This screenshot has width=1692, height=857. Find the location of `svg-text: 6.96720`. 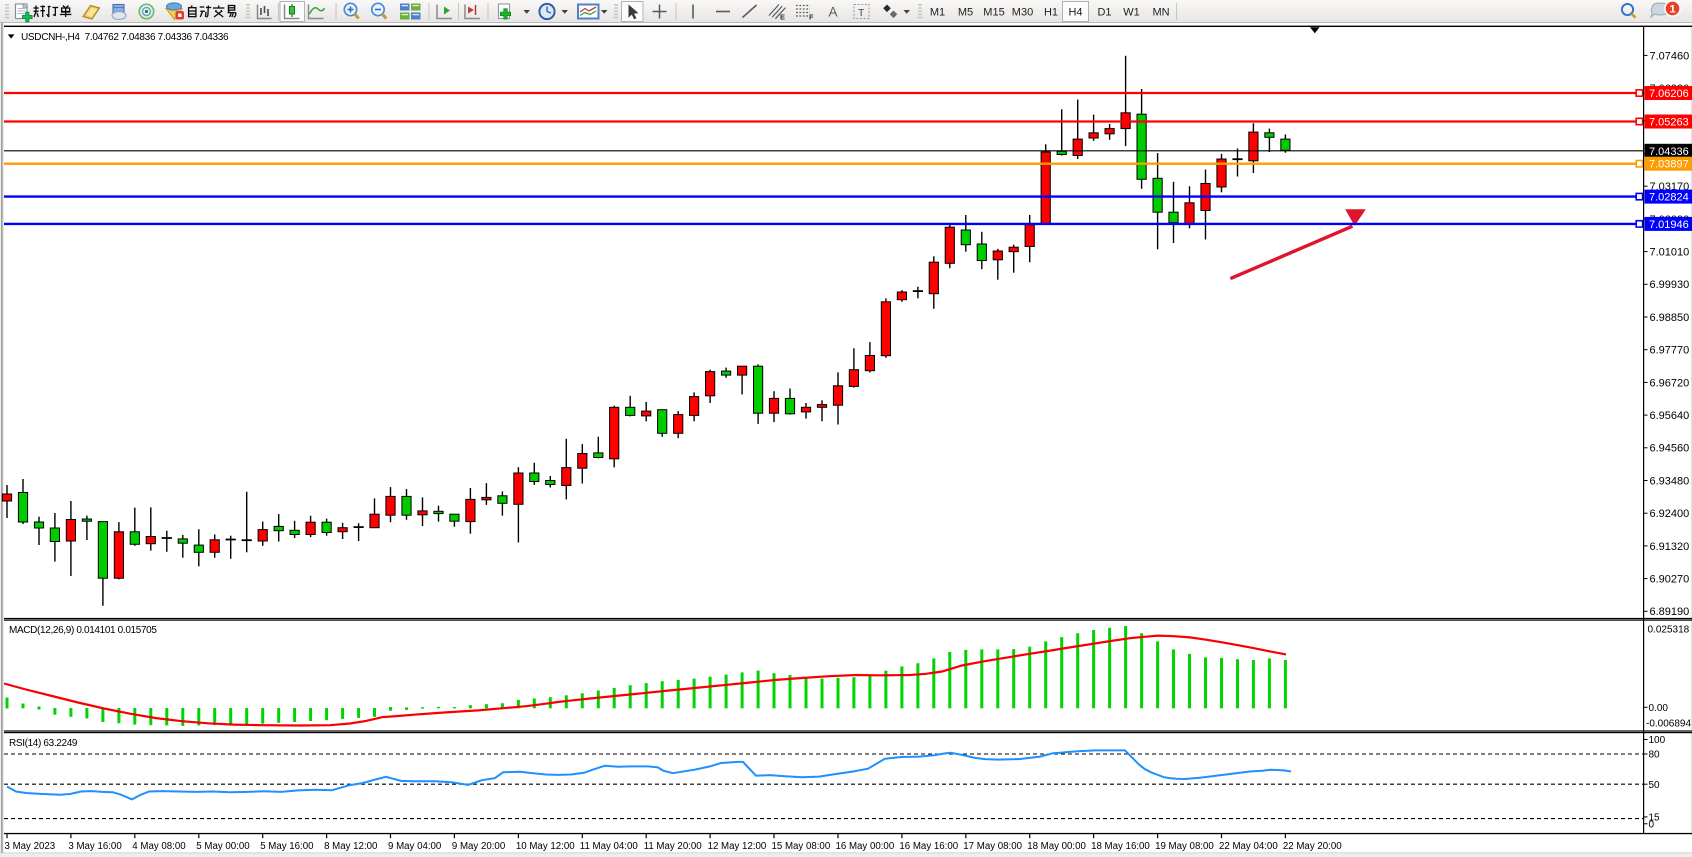

svg-text: 6.96720 is located at coordinates (1670, 383).